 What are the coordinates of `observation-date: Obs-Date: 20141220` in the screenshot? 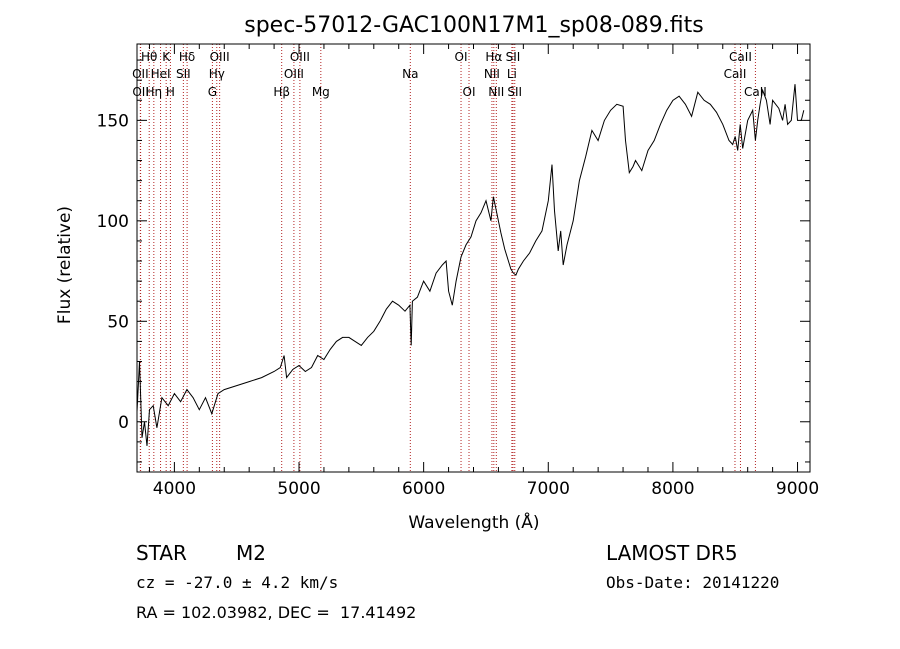 It's located at (693, 582).